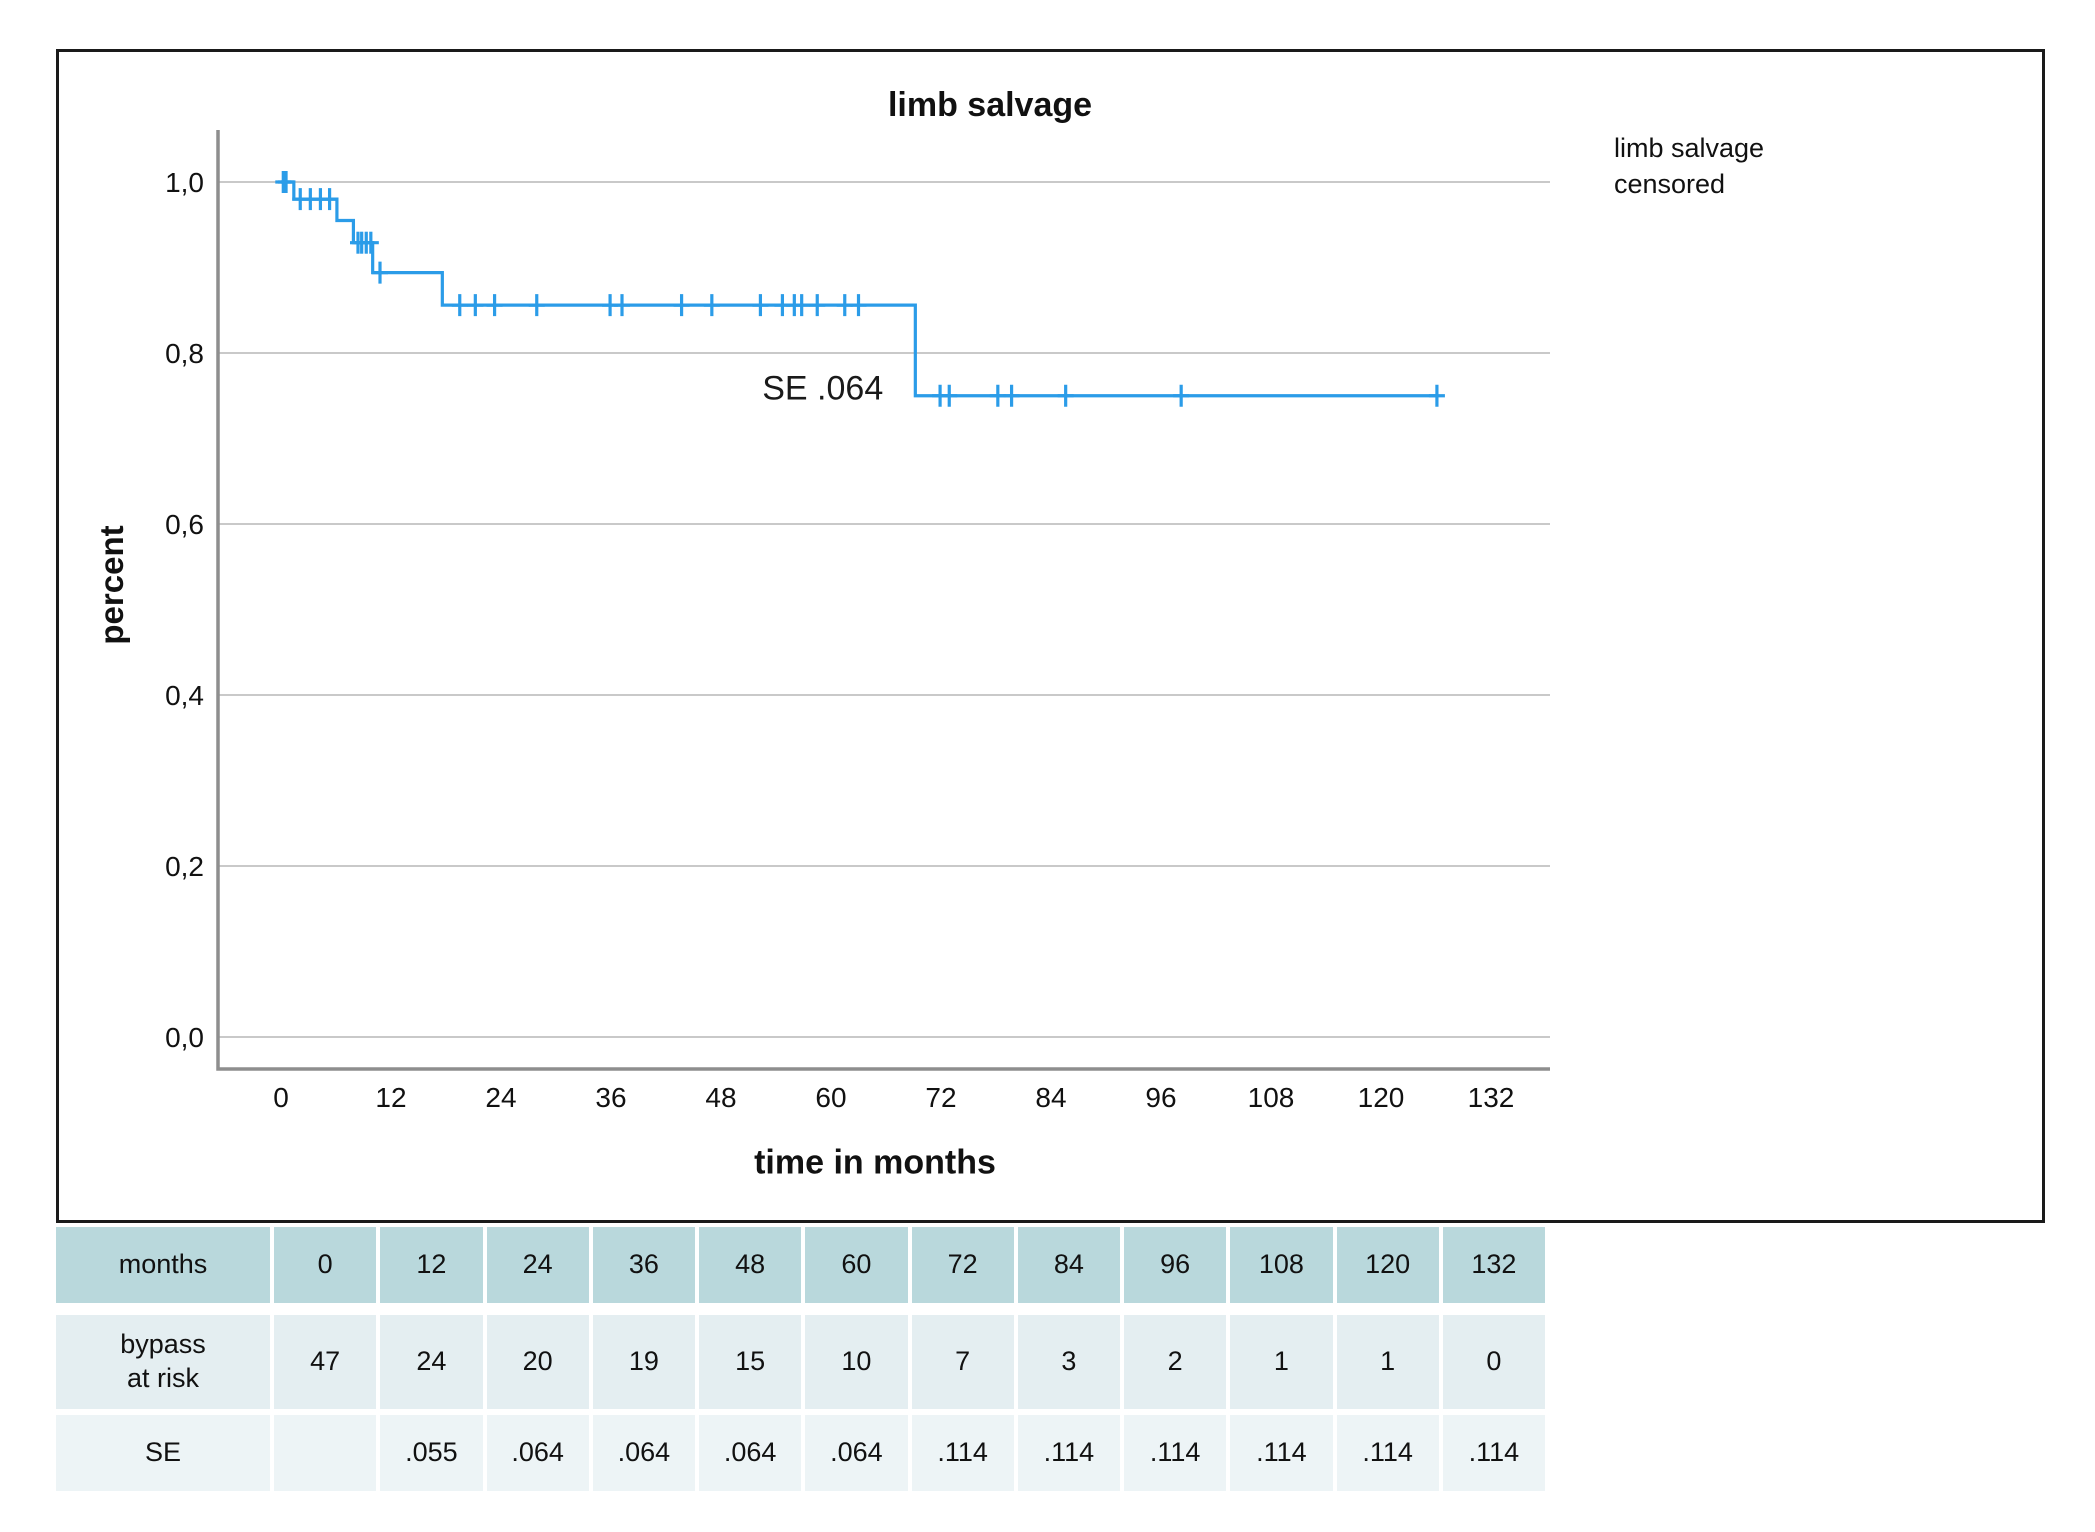 This screenshot has height=1532, width=2095. Describe the element at coordinates (163, 1362) in the screenshot. I see `table-row-label: bypass at risk` at that location.